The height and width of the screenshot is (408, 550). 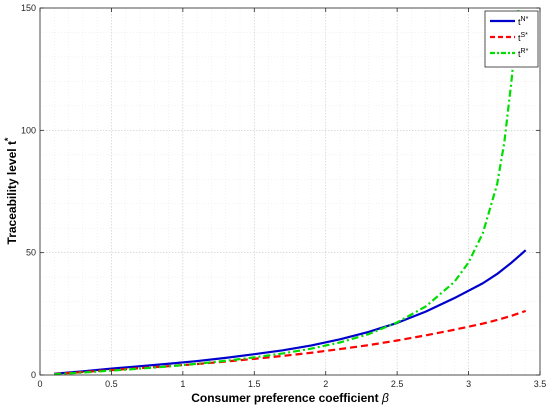 I want to click on legend-entry: tR*, so click(x=523, y=53).